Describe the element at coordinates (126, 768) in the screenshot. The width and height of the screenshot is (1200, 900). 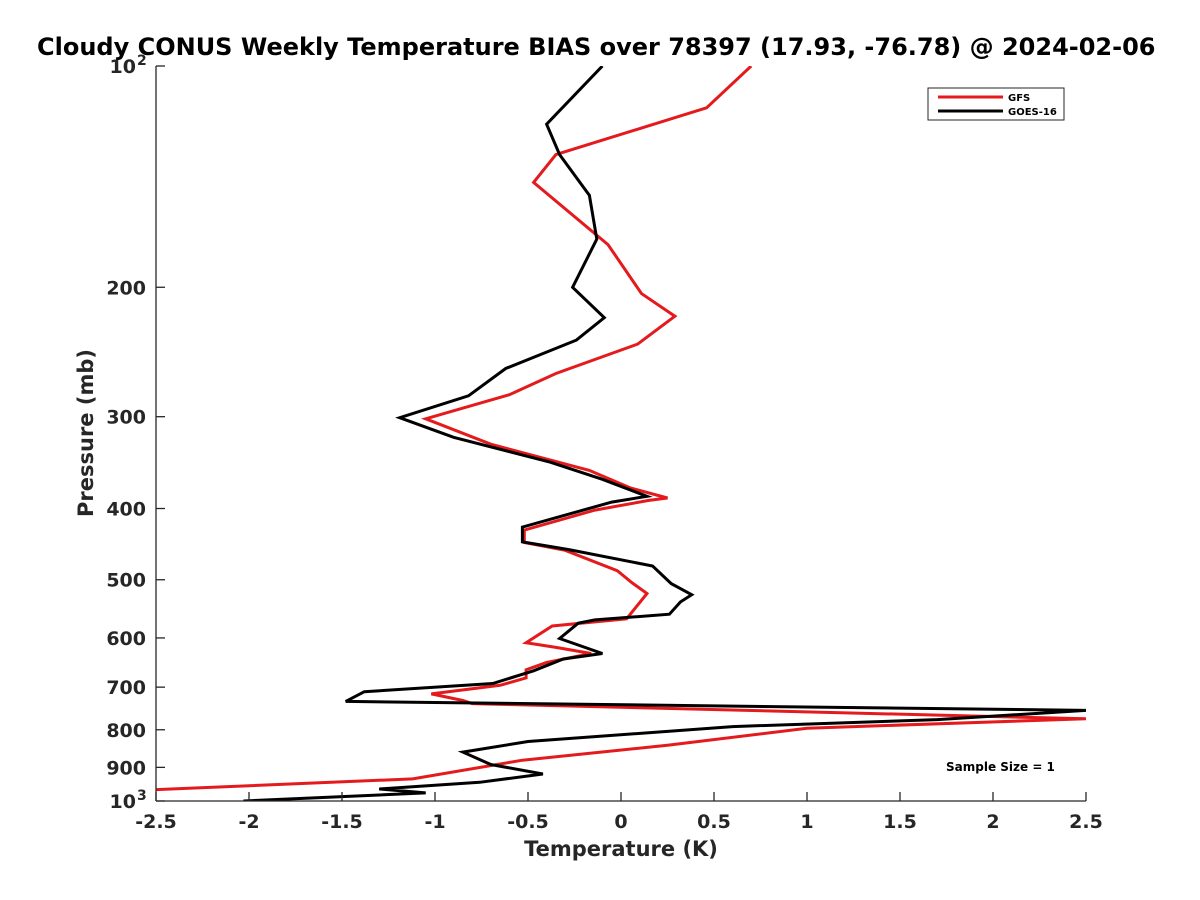
I see `y-tick-label: 900` at that location.